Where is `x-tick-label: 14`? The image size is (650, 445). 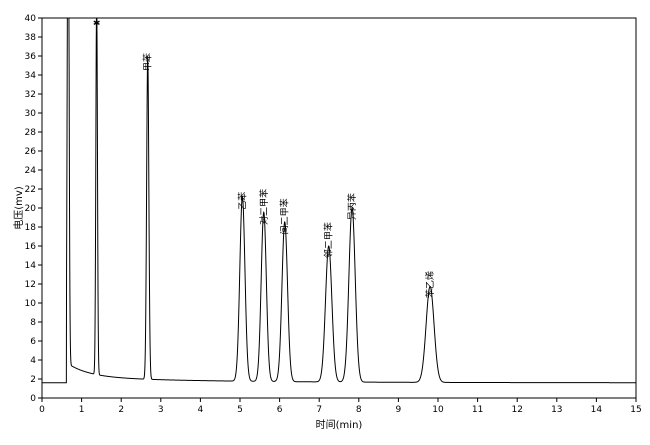
x-tick-label: 14 is located at coordinates (597, 410).